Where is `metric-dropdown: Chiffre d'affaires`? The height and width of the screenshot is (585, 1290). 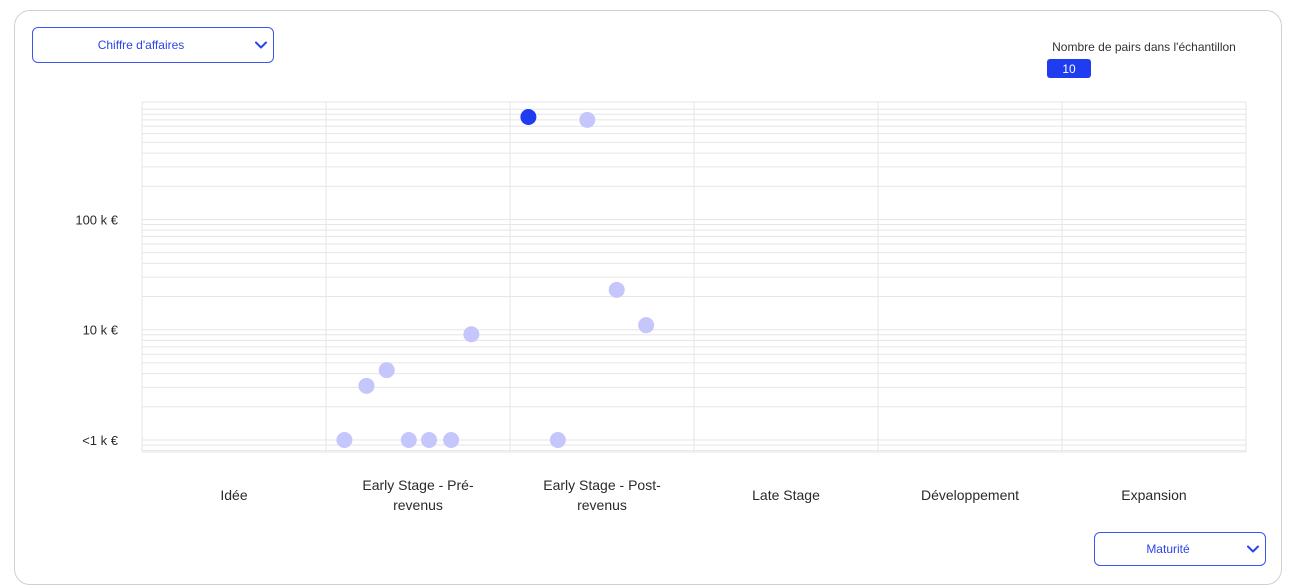 metric-dropdown: Chiffre d'affaires is located at coordinates (153, 45).